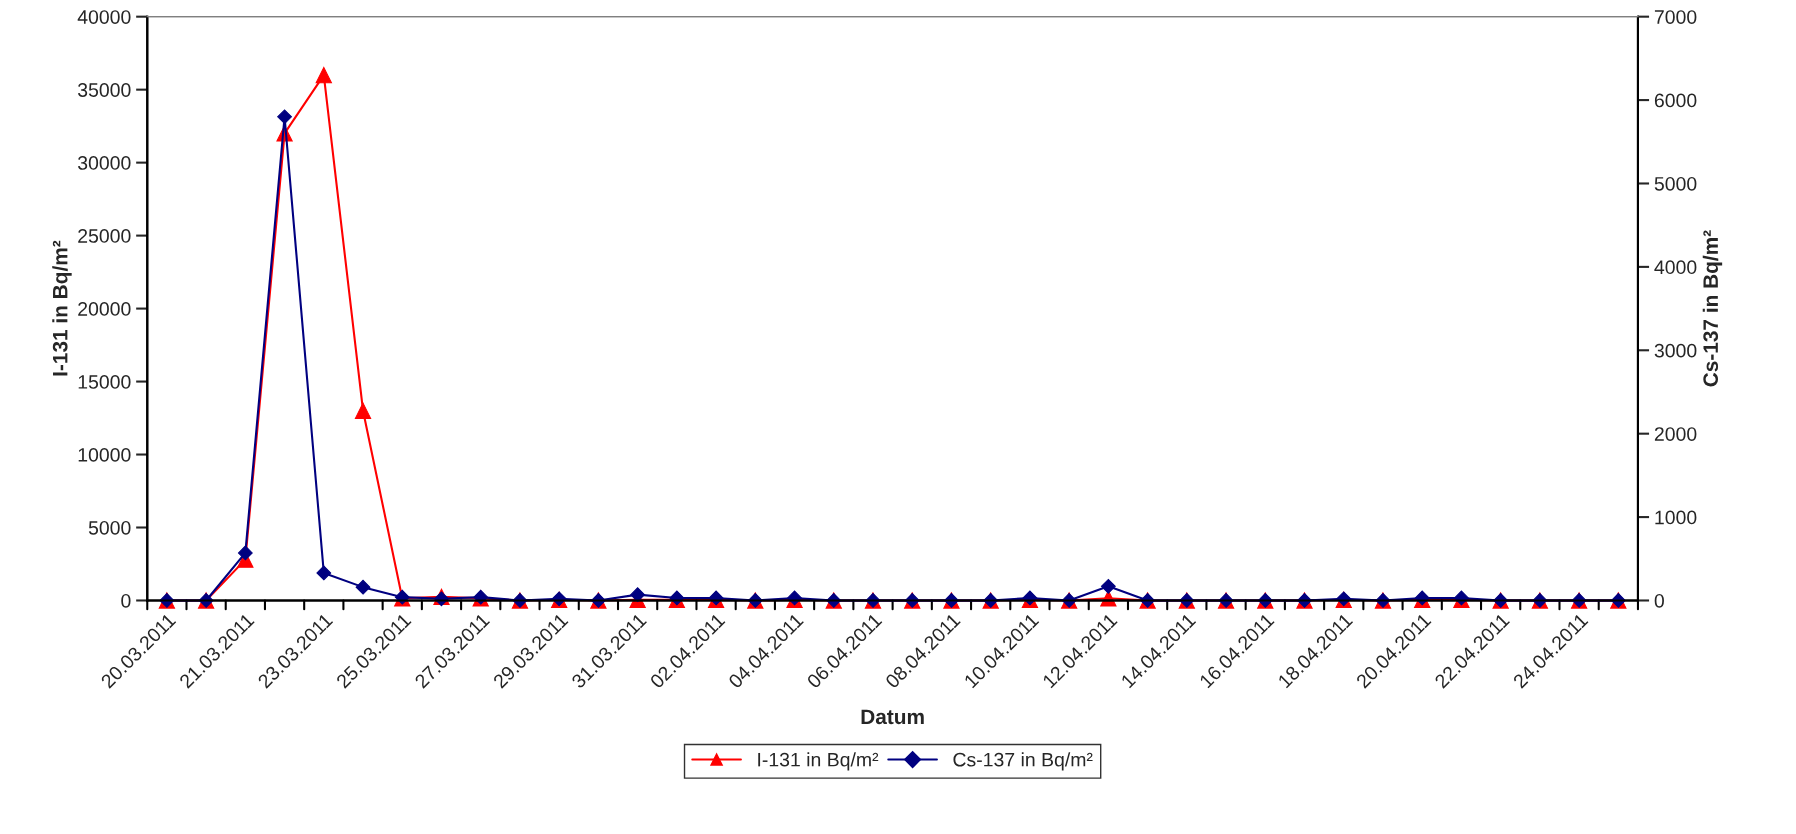  What do you see at coordinates (104, 455) in the screenshot?
I see `y-tick-label: 10000` at bounding box center [104, 455].